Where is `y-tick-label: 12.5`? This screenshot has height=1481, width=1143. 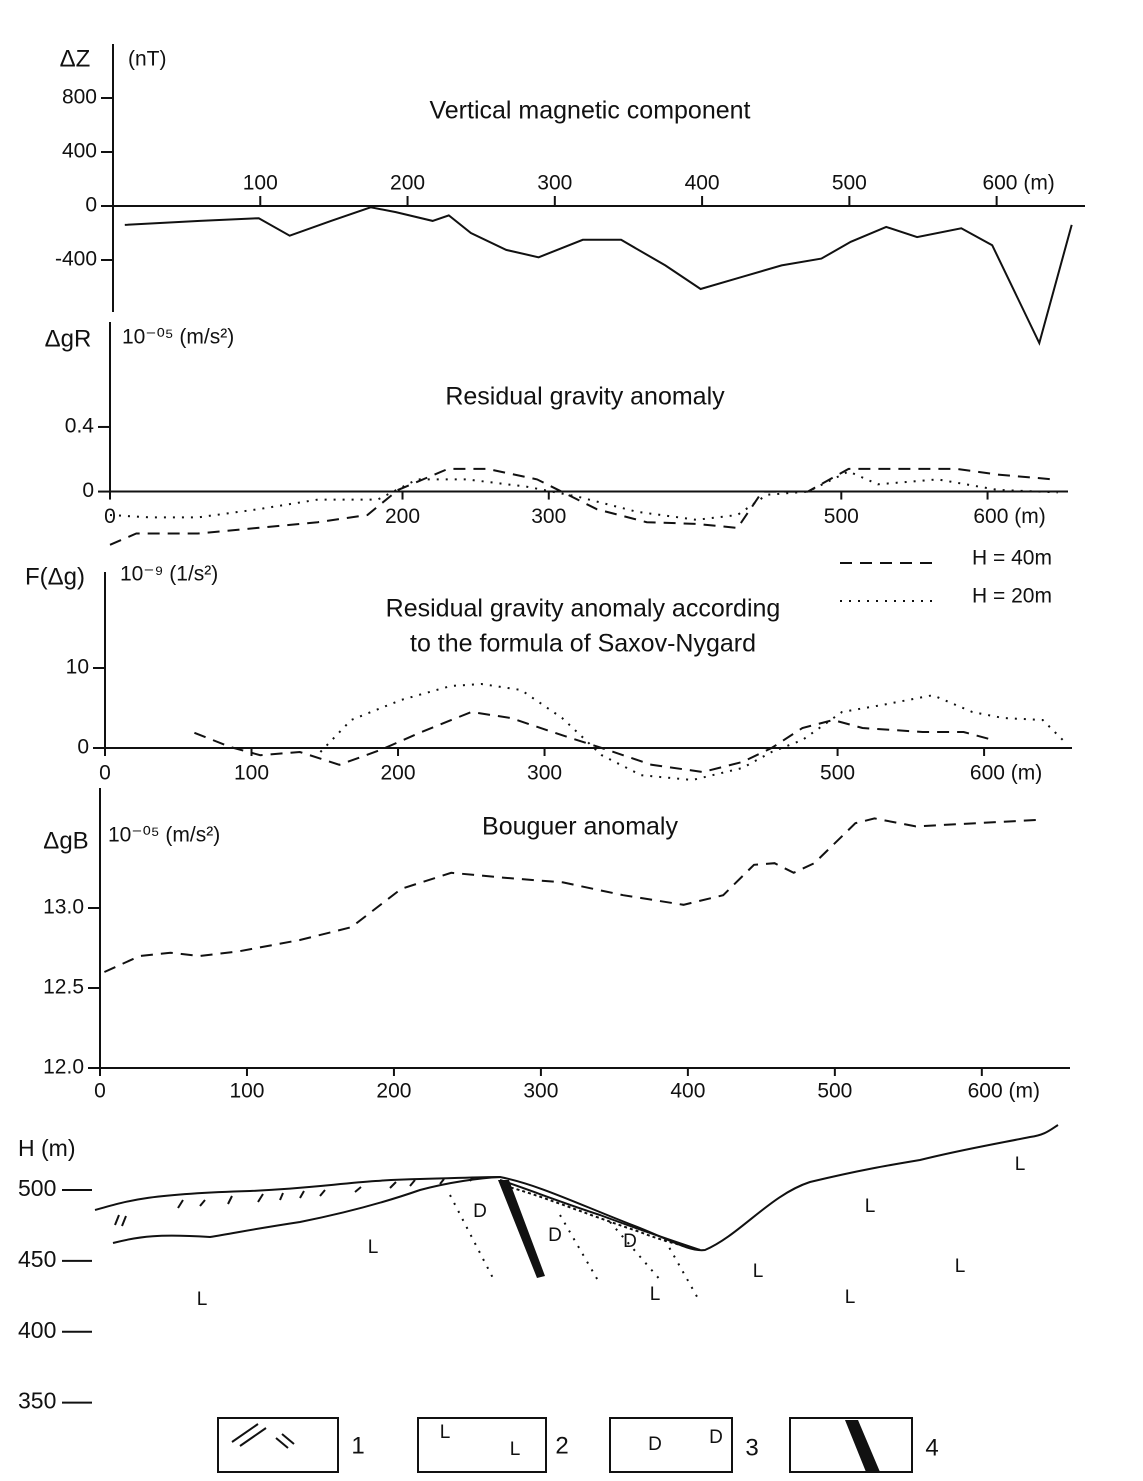 y-tick-label: 12.5 is located at coordinates (63, 987).